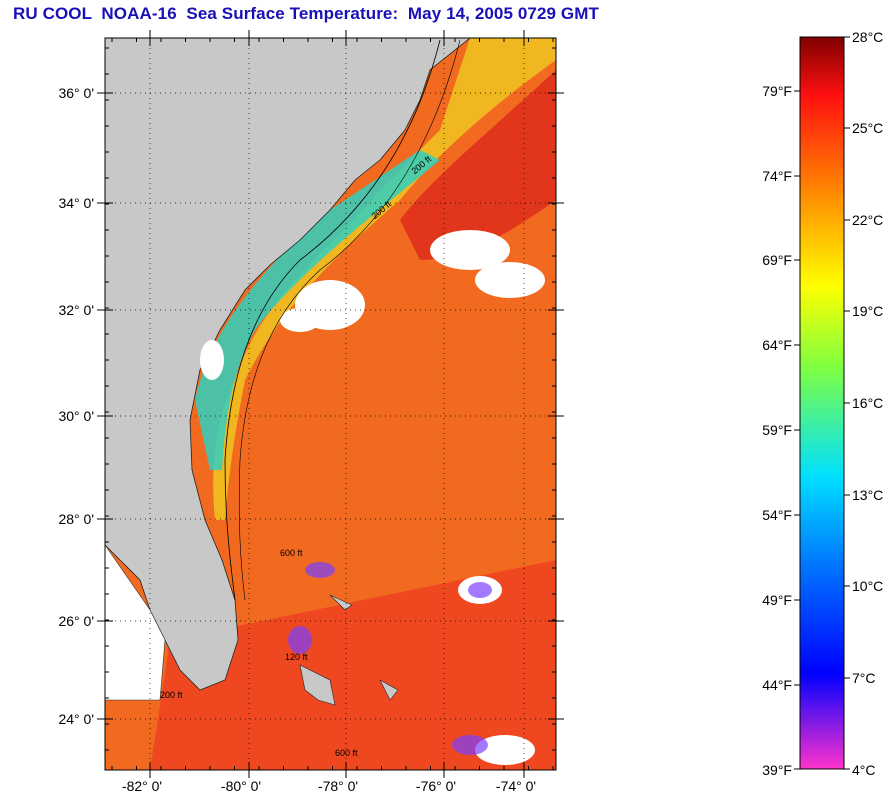  Describe the element at coordinates (241, 786) in the screenshot. I see `lon-label-80: -80° 0'` at that location.